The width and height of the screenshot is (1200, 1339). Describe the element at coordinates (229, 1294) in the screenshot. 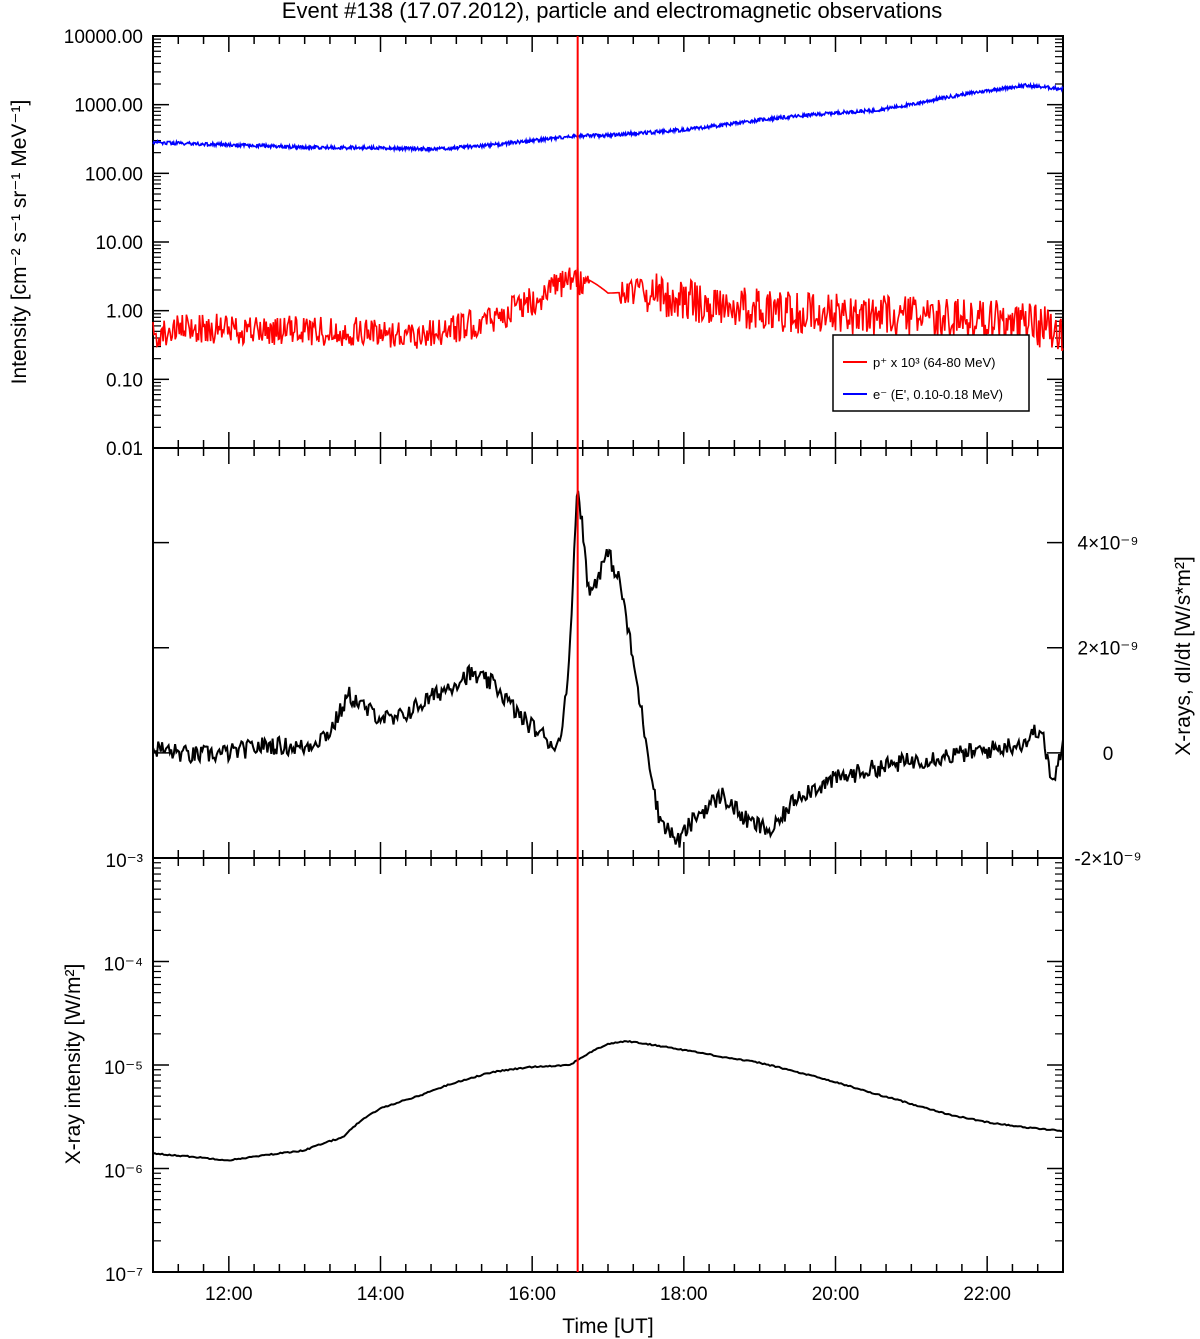

I see `x-tick-label: 12:00` at that location.